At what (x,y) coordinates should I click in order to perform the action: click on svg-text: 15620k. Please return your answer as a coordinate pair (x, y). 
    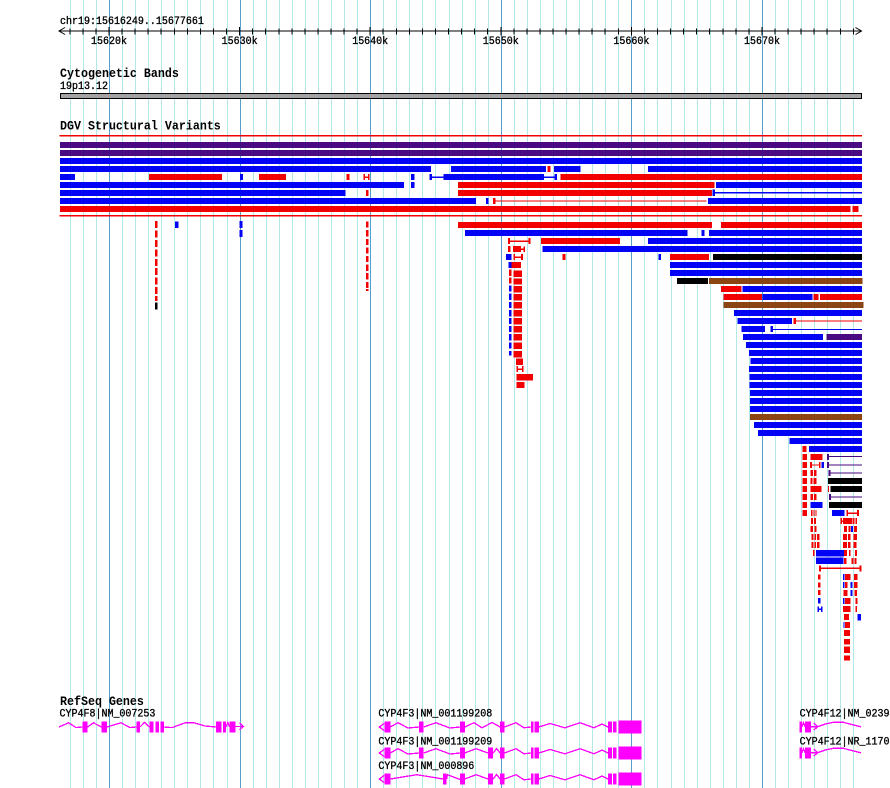
    Looking at the image, I should click on (109, 42).